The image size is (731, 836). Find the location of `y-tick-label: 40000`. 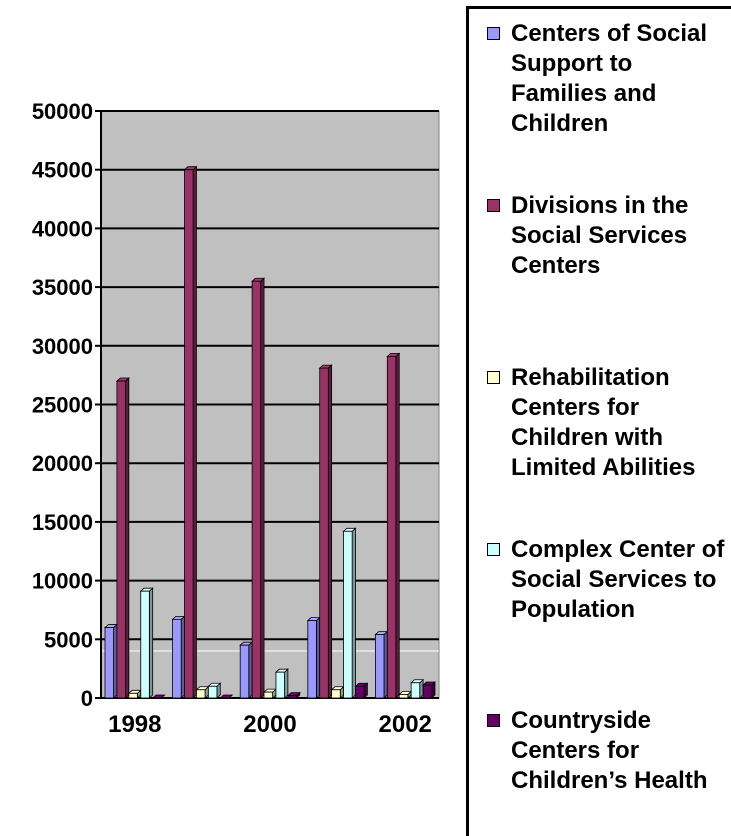

y-tick-label: 40000 is located at coordinates (62, 228).